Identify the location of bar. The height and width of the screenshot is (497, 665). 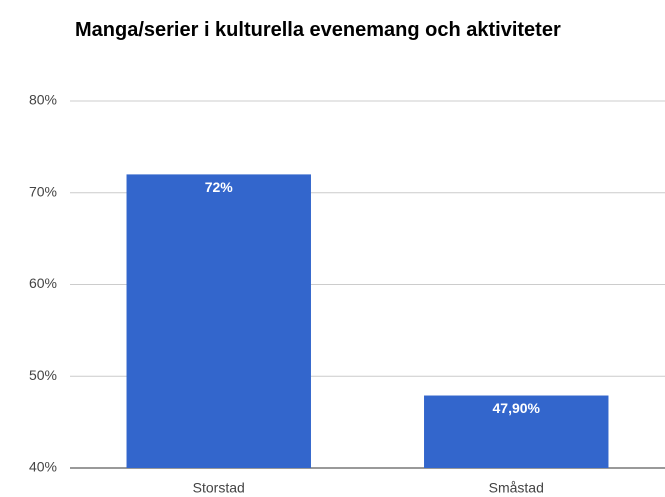
(516, 431).